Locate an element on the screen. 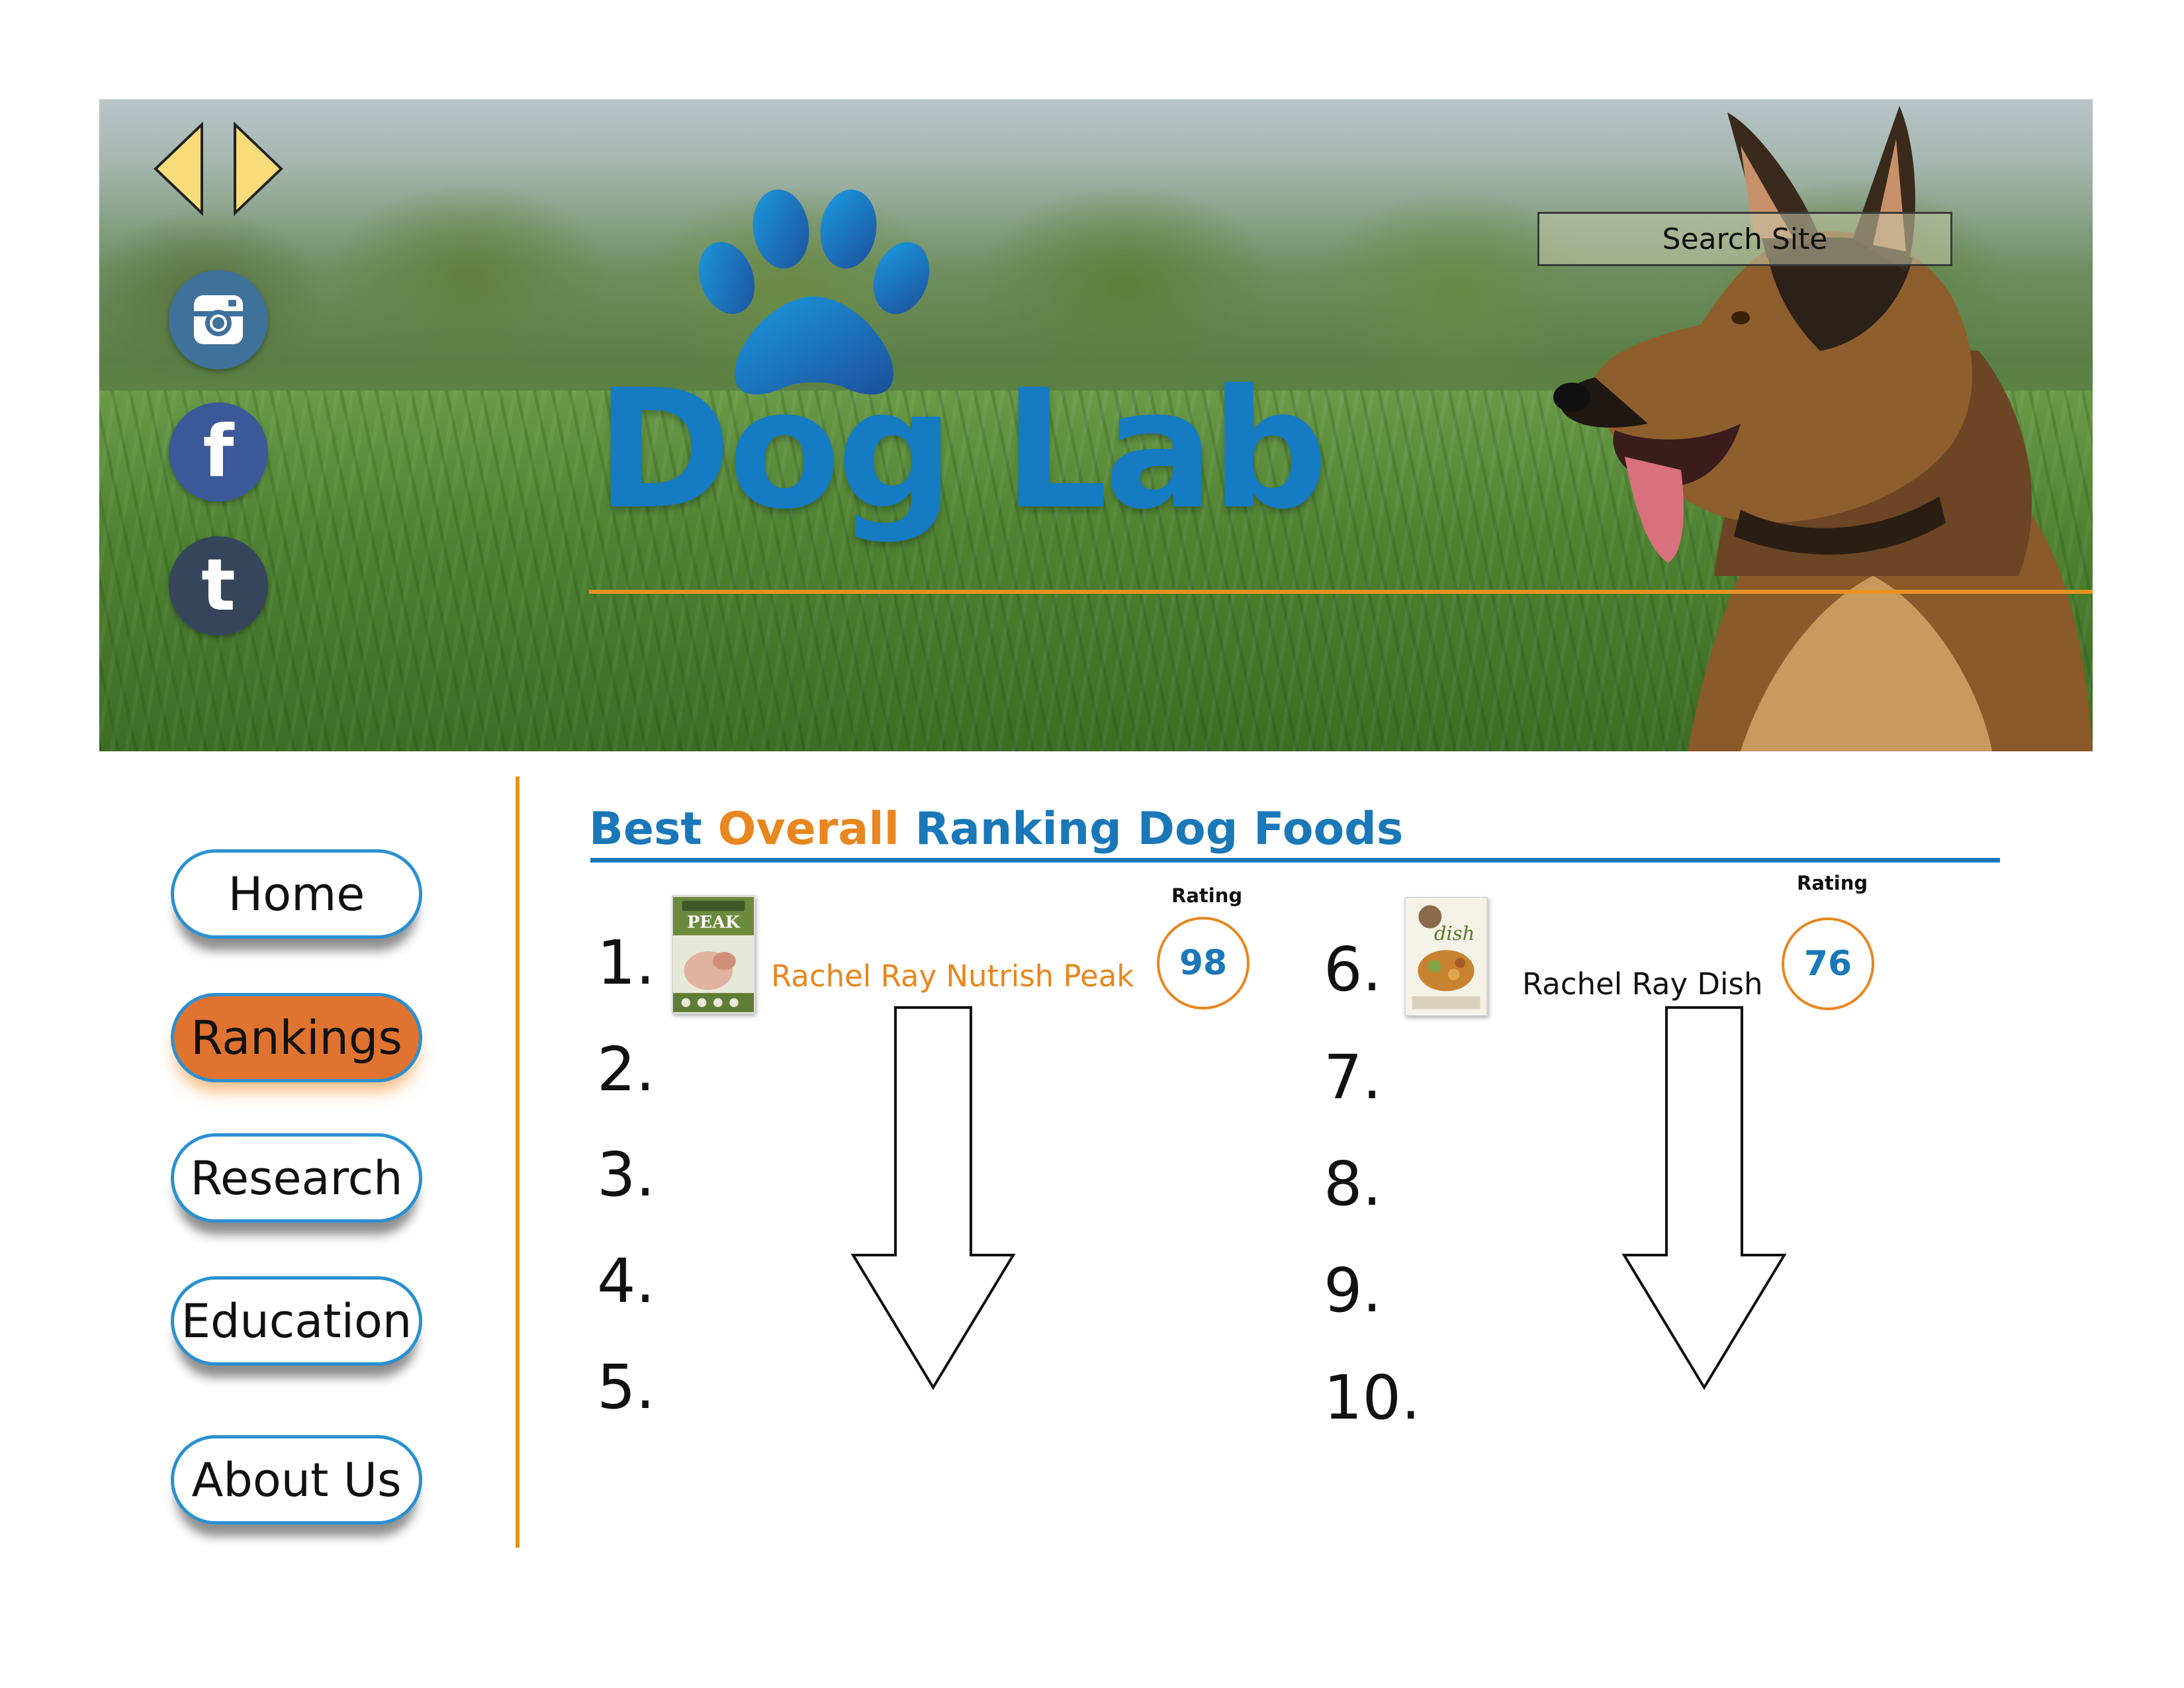  german-shepherd-image is located at coordinates (1744, 425).